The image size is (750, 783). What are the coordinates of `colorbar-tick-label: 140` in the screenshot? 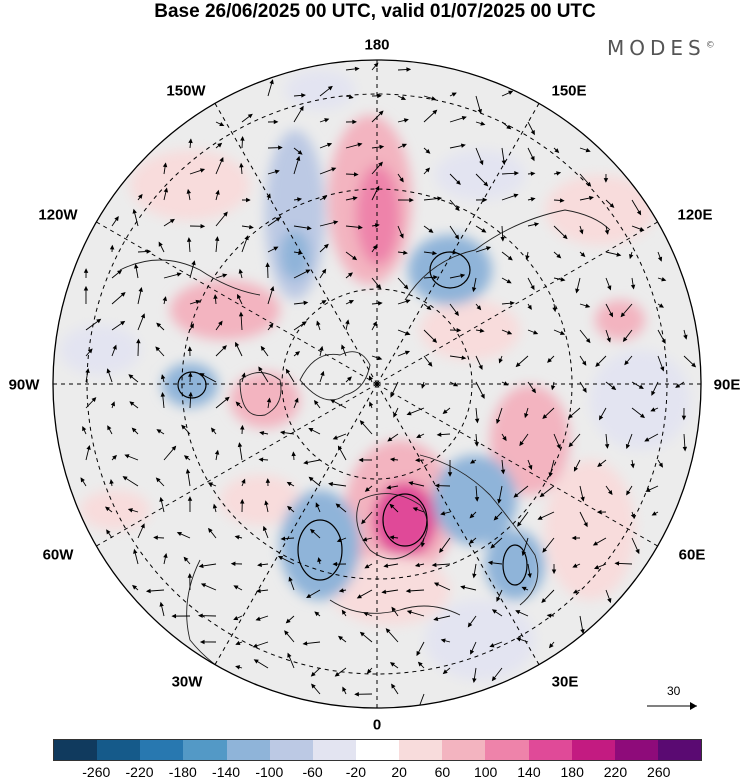 It's located at (529, 772).